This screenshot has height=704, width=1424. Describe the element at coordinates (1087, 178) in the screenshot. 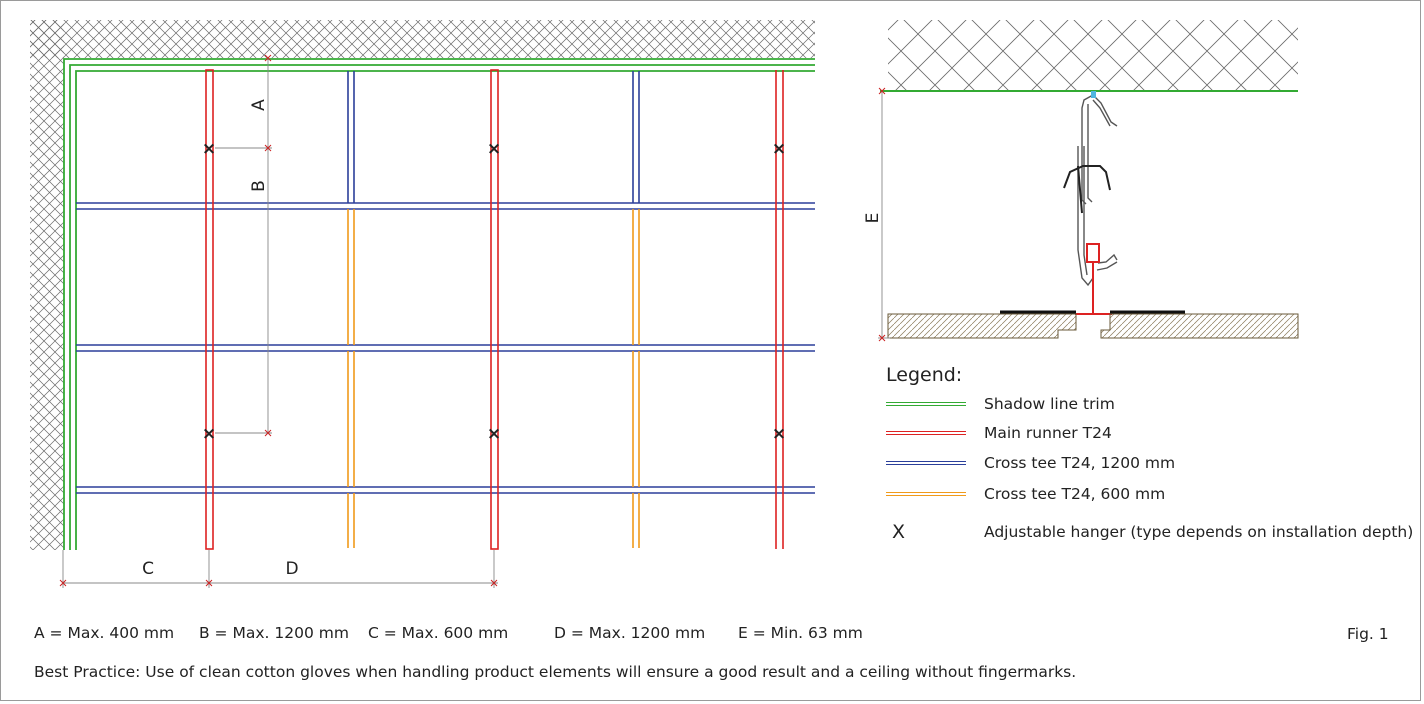

I see `spring-clip` at that location.